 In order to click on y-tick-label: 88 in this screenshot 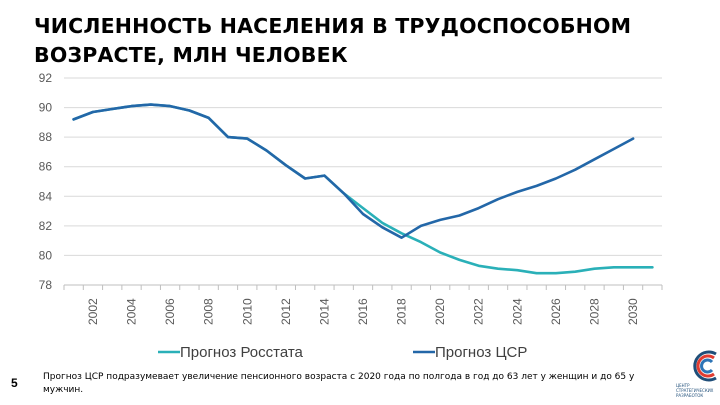, I will do `click(46, 137)`.